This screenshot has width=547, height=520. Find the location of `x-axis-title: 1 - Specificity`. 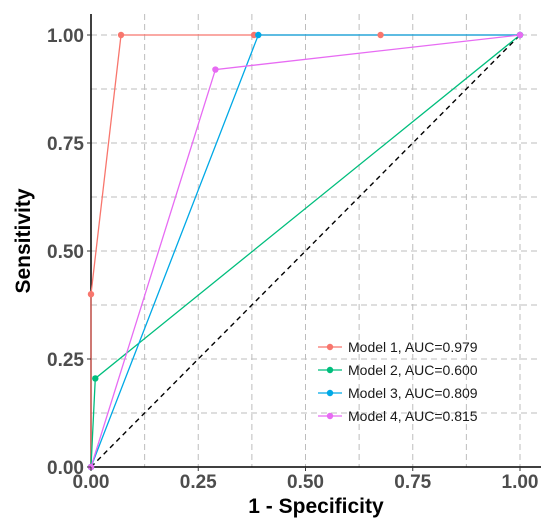

x-axis-title: 1 - Specificity is located at coordinates (316, 506).